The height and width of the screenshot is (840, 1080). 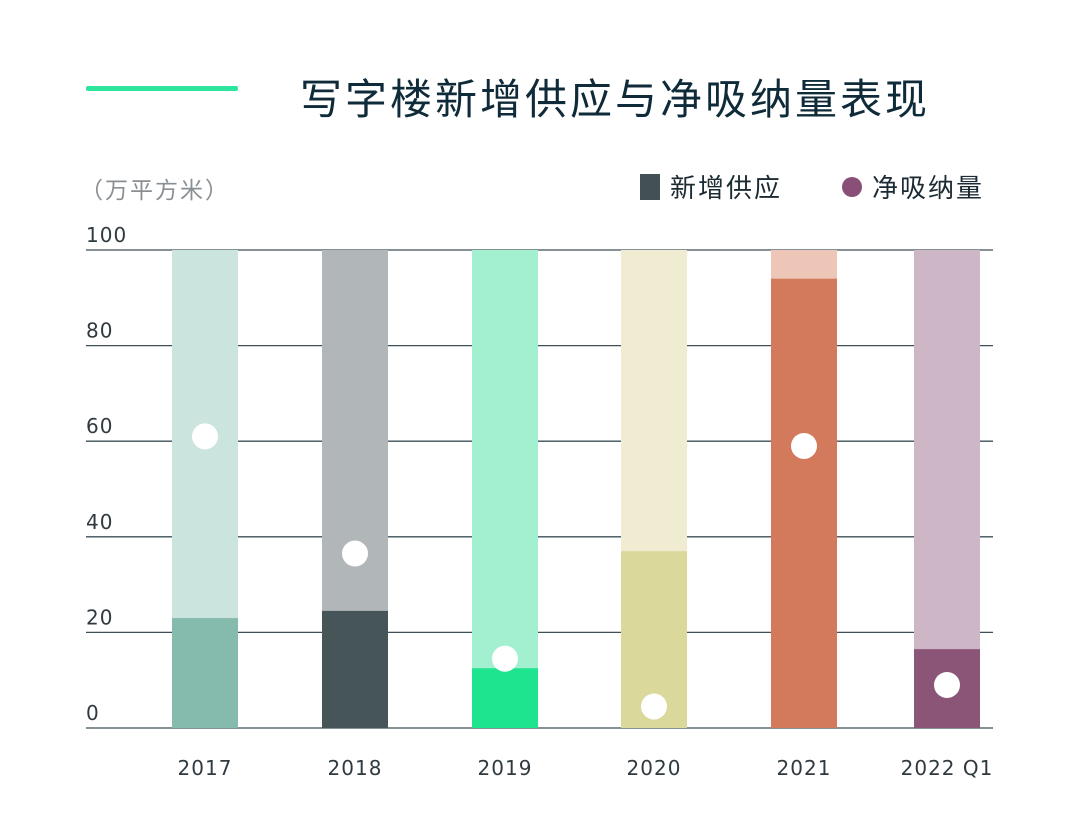 I want to click on x-tick-label: 2017, so click(x=205, y=768).